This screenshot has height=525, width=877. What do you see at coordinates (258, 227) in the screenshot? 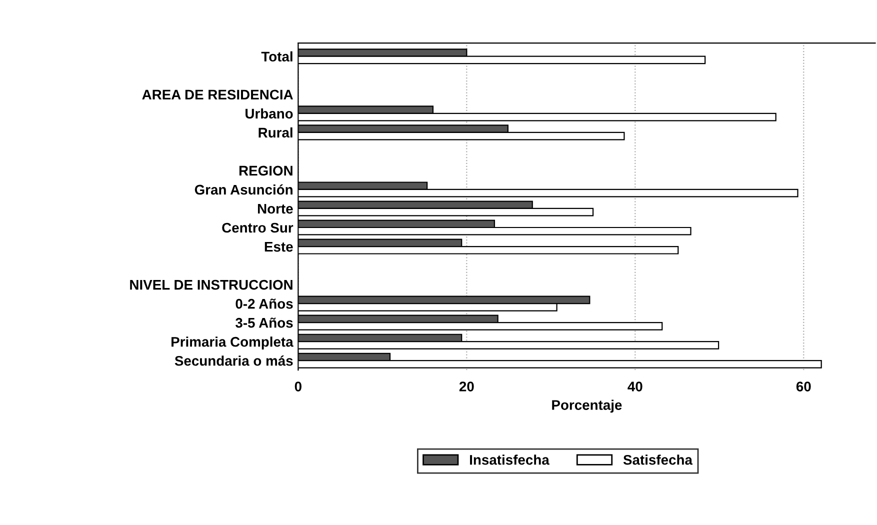
I see `y-tick-label: Centro Sur` at bounding box center [258, 227].